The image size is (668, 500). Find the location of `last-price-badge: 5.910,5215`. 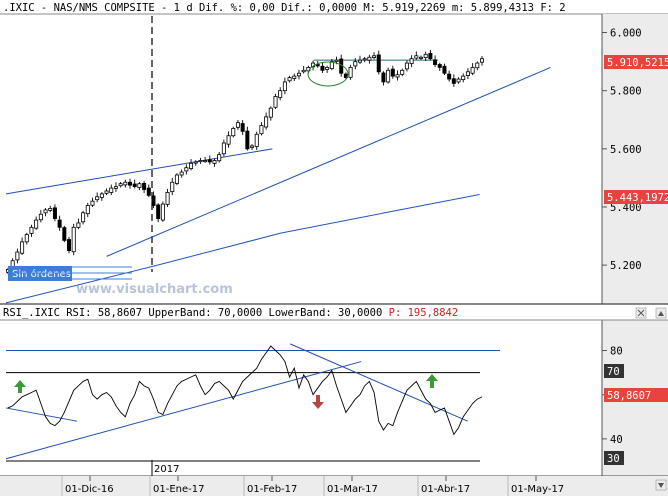

last-price-badge: 5.910,5215 is located at coordinates (636, 62).